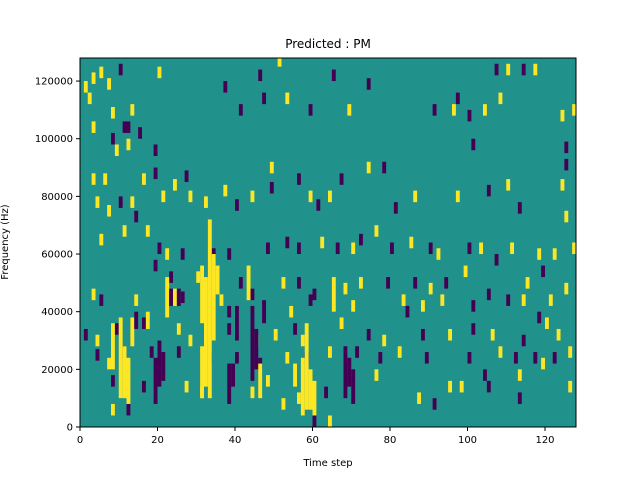  I want to click on x-tick-label: 40, so click(235, 440).